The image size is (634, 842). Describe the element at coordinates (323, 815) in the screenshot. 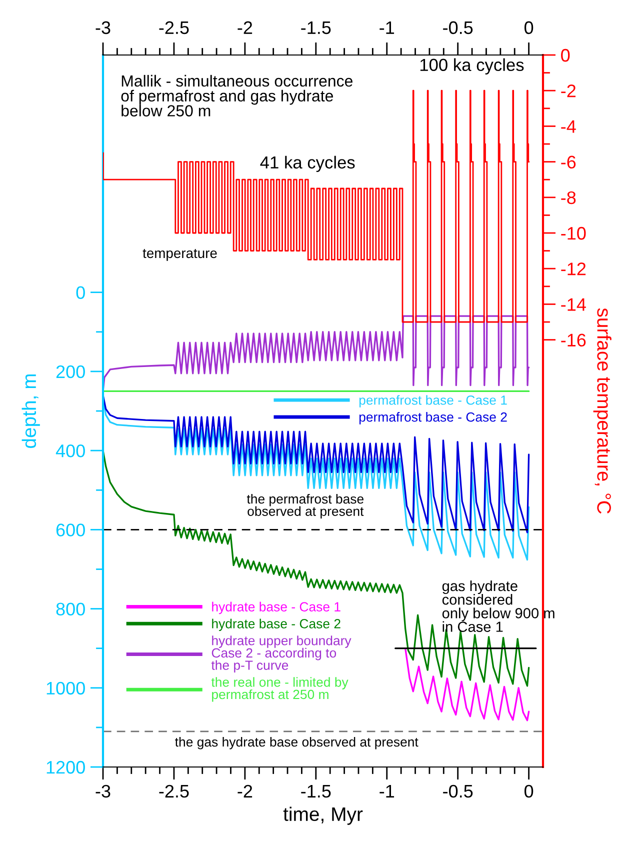

I see `x-axis-title: time, Myr` at that location.